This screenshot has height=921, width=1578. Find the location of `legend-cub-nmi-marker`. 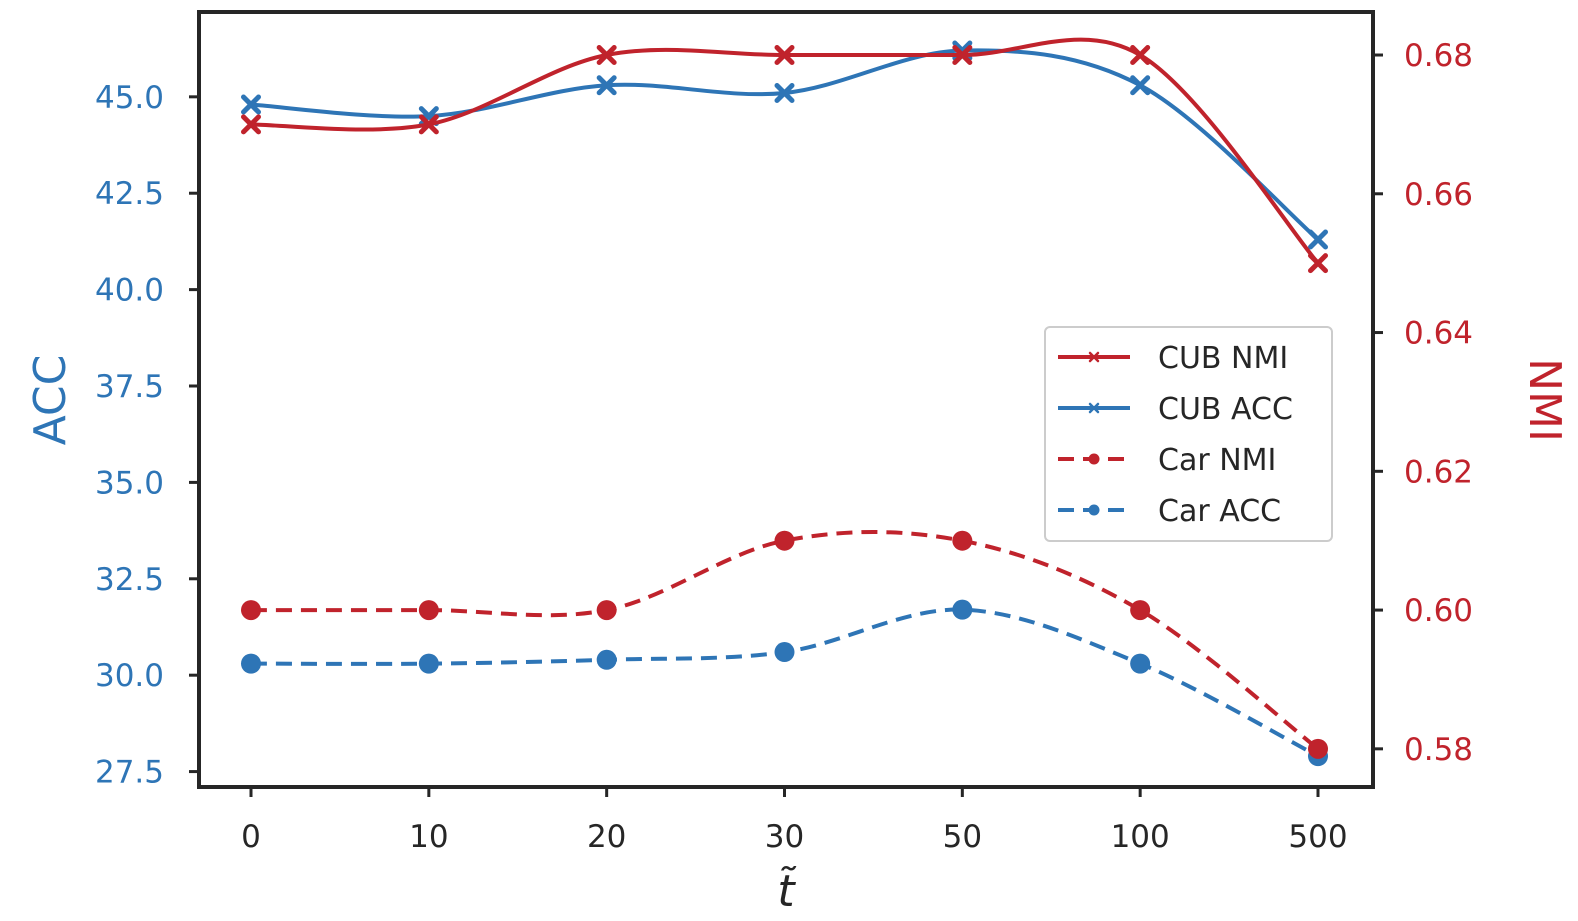

legend-cub-nmi-marker is located at coordinates (1094, 357).